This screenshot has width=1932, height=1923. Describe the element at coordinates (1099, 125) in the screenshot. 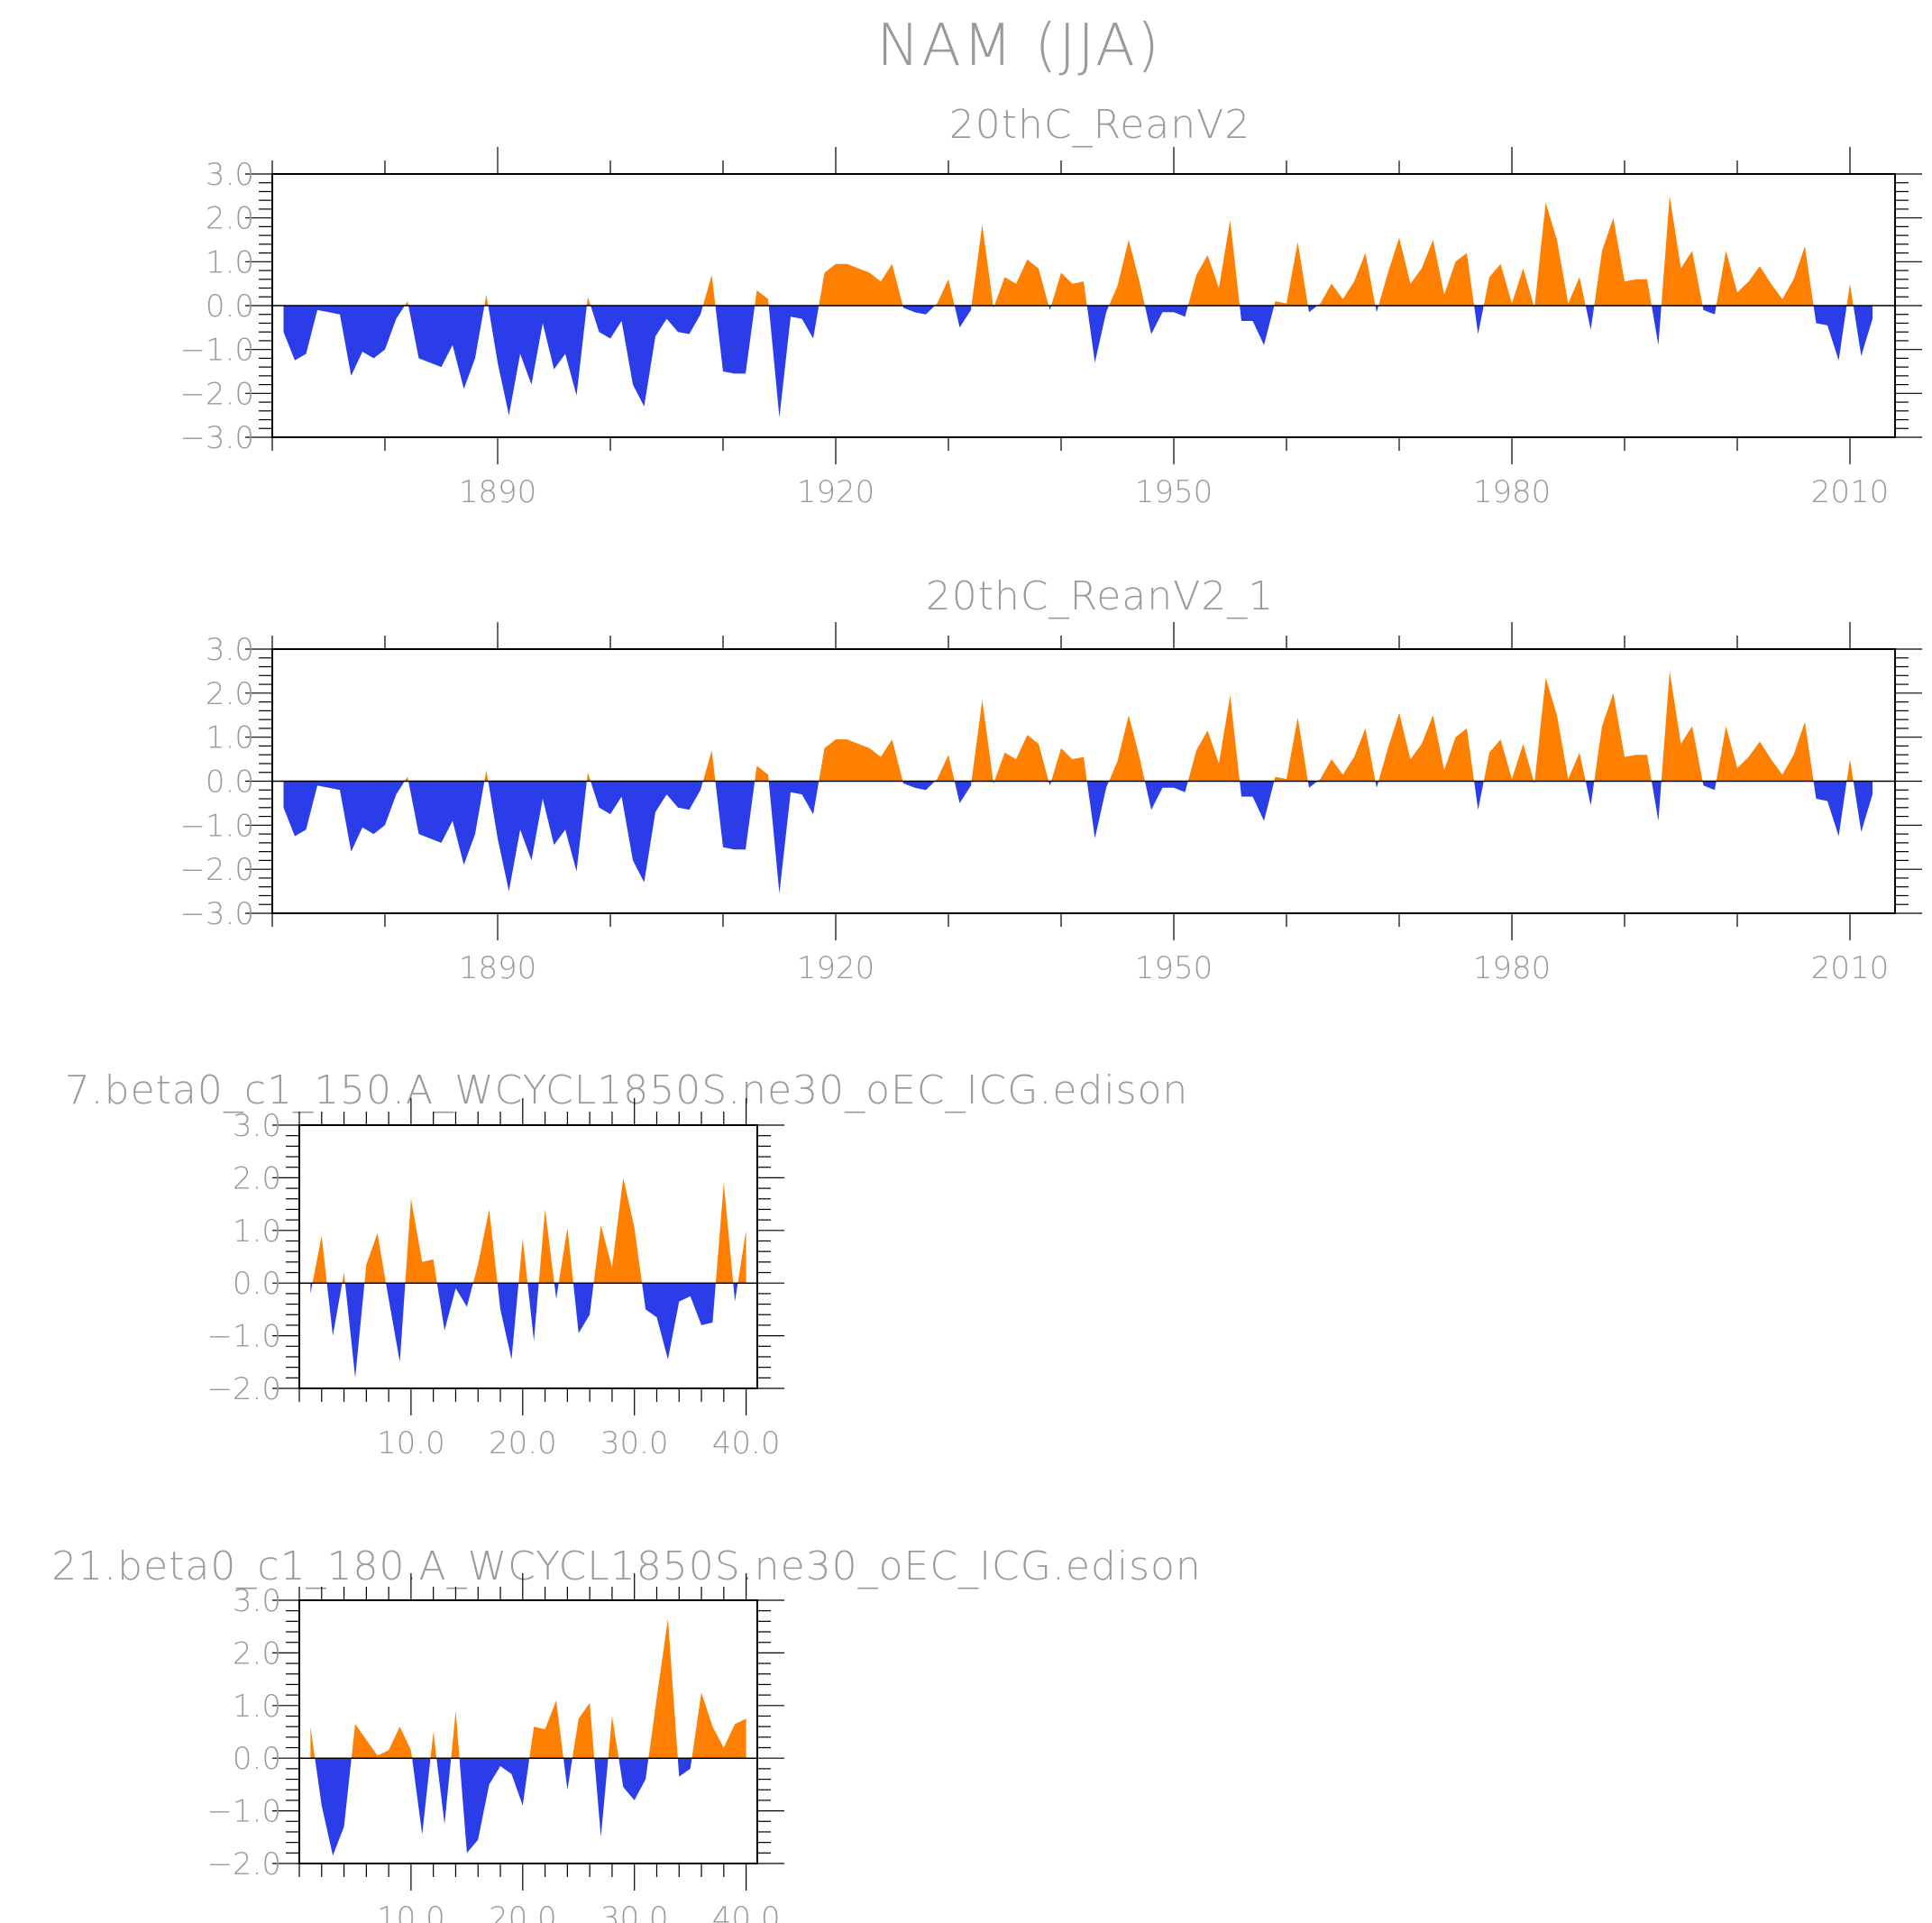

I see `panel-title: 20thC_ReanV2` at that location.